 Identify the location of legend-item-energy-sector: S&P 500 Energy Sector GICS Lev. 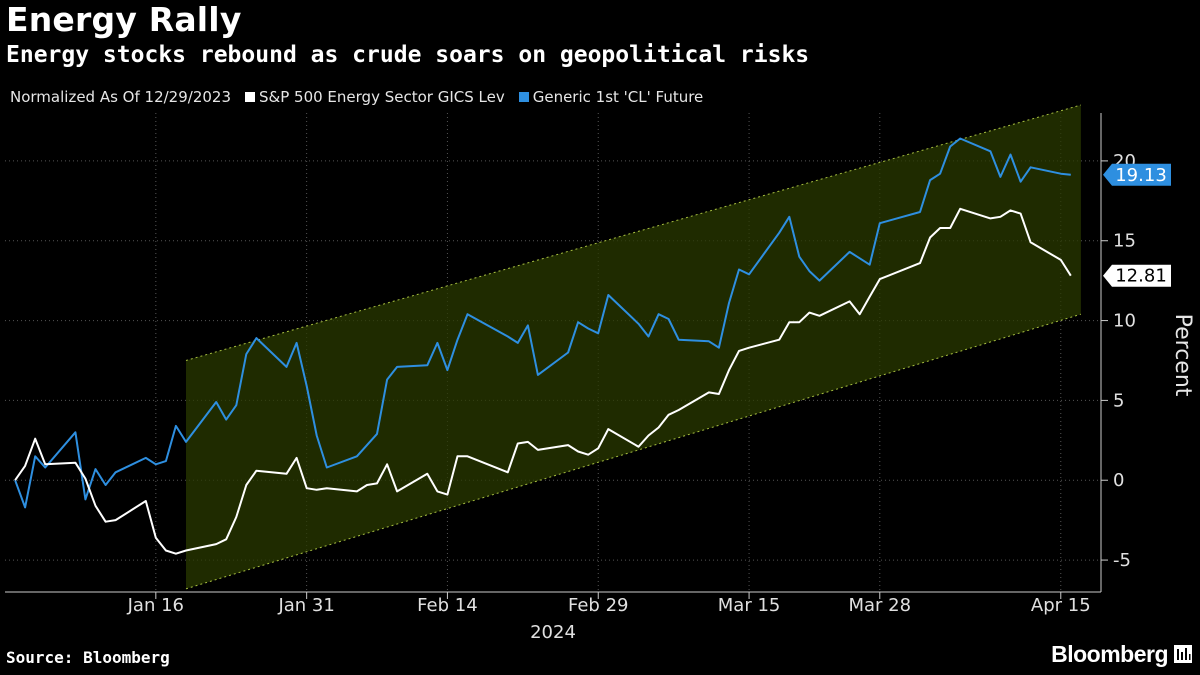
(375, 97).